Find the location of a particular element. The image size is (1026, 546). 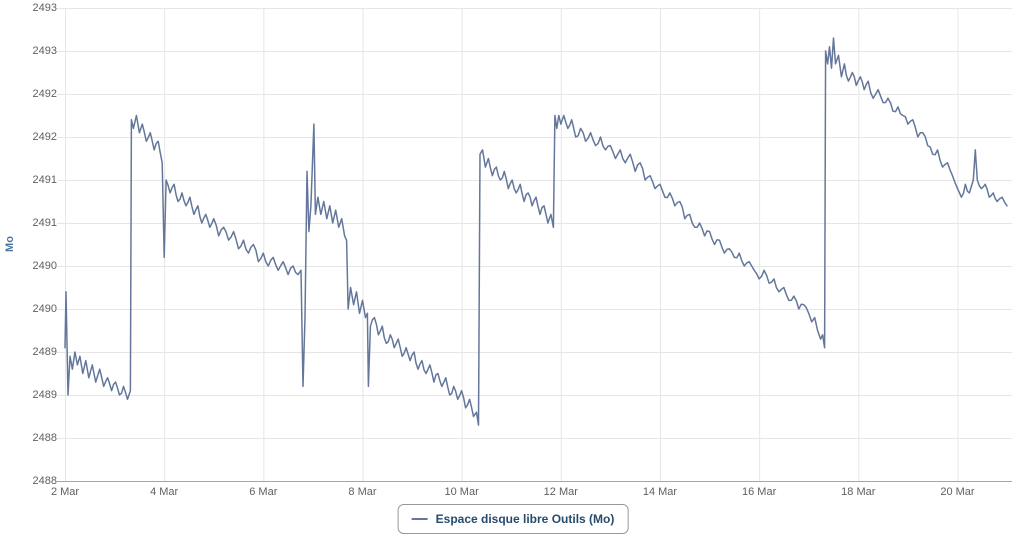

legend-line-marker is located at coordinates (419, 519).